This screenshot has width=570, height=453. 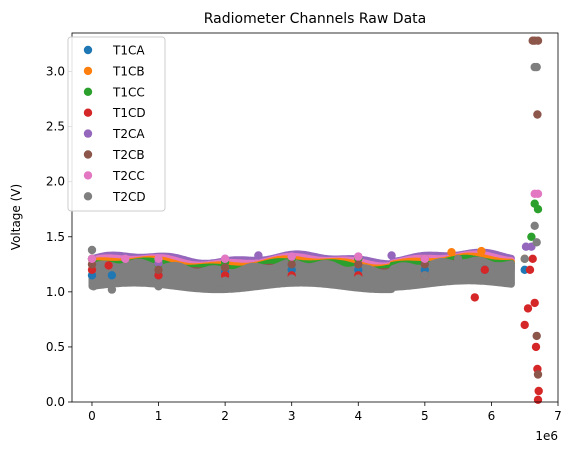 I want to click on y-tick-label-3: 1.5, so click(x=55, y=237).